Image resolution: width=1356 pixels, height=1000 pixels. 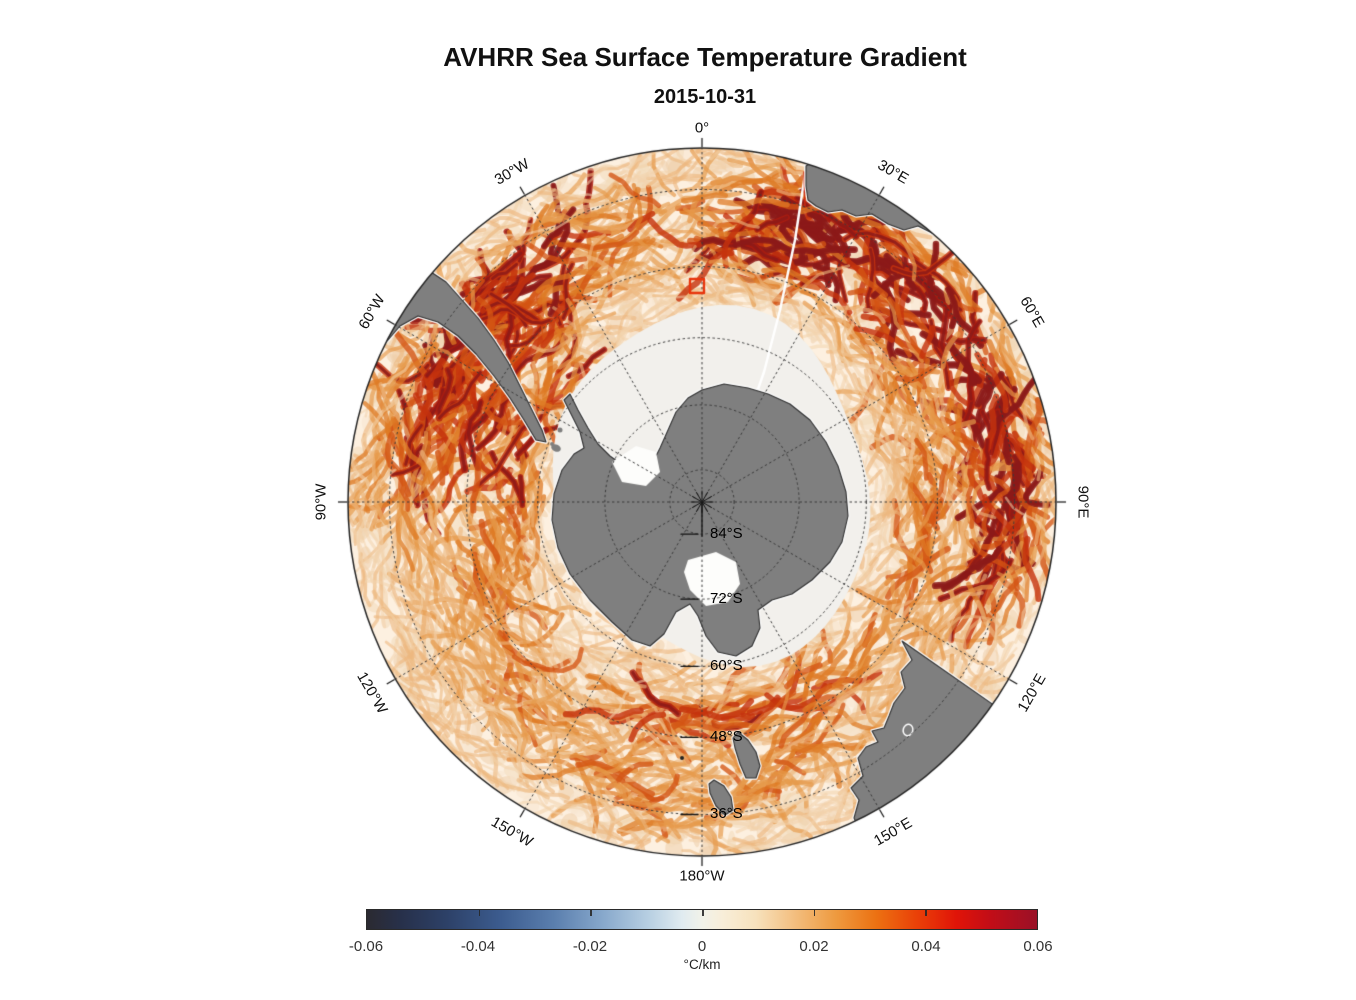 What do you see at coordinates (590, 946) in the screenshot?
I see `colorbar-tick-label: -0.02` at bounding box center [590, 946].